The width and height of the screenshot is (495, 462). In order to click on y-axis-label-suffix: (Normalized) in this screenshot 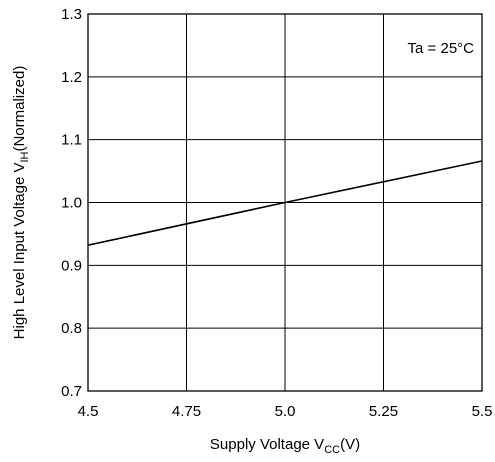, I will do `click(19, 109)`.